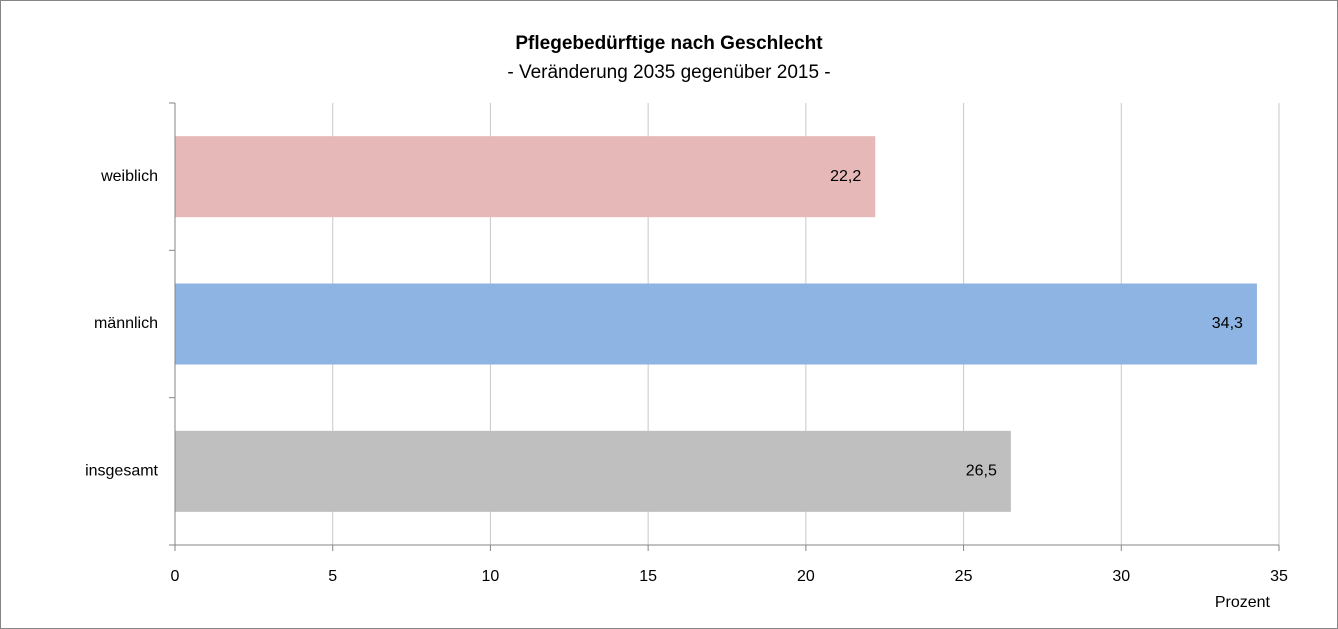  What do you see at coordinates (964, 576) in the screenshot?
I see `x-tick-label: 25` at bounding box center [964, 576].